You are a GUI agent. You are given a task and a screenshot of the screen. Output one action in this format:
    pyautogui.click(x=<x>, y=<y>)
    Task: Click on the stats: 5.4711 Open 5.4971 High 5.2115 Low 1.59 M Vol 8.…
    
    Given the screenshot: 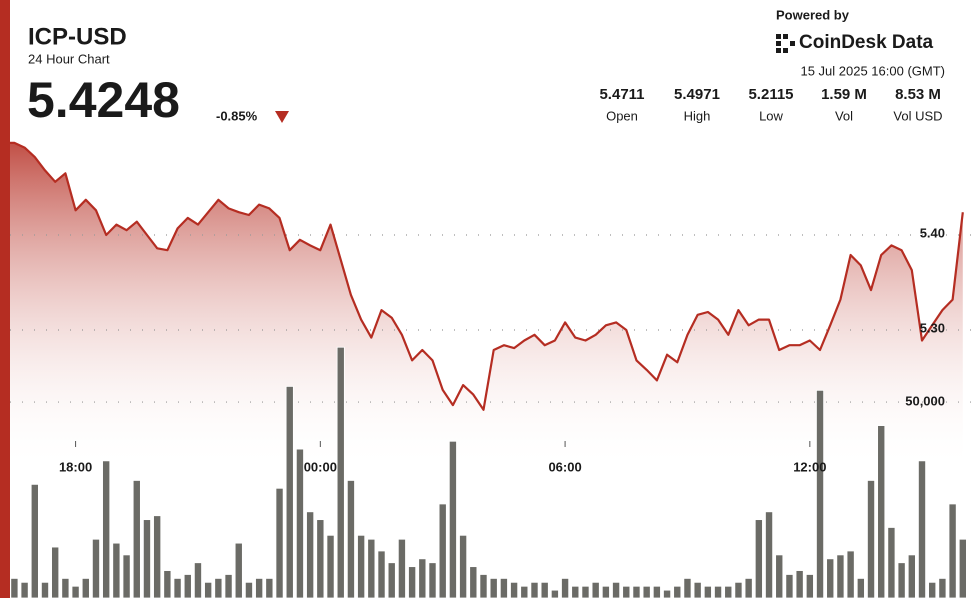 What is the action you would take?
    pyautogui.click(x=770, y=104)
    